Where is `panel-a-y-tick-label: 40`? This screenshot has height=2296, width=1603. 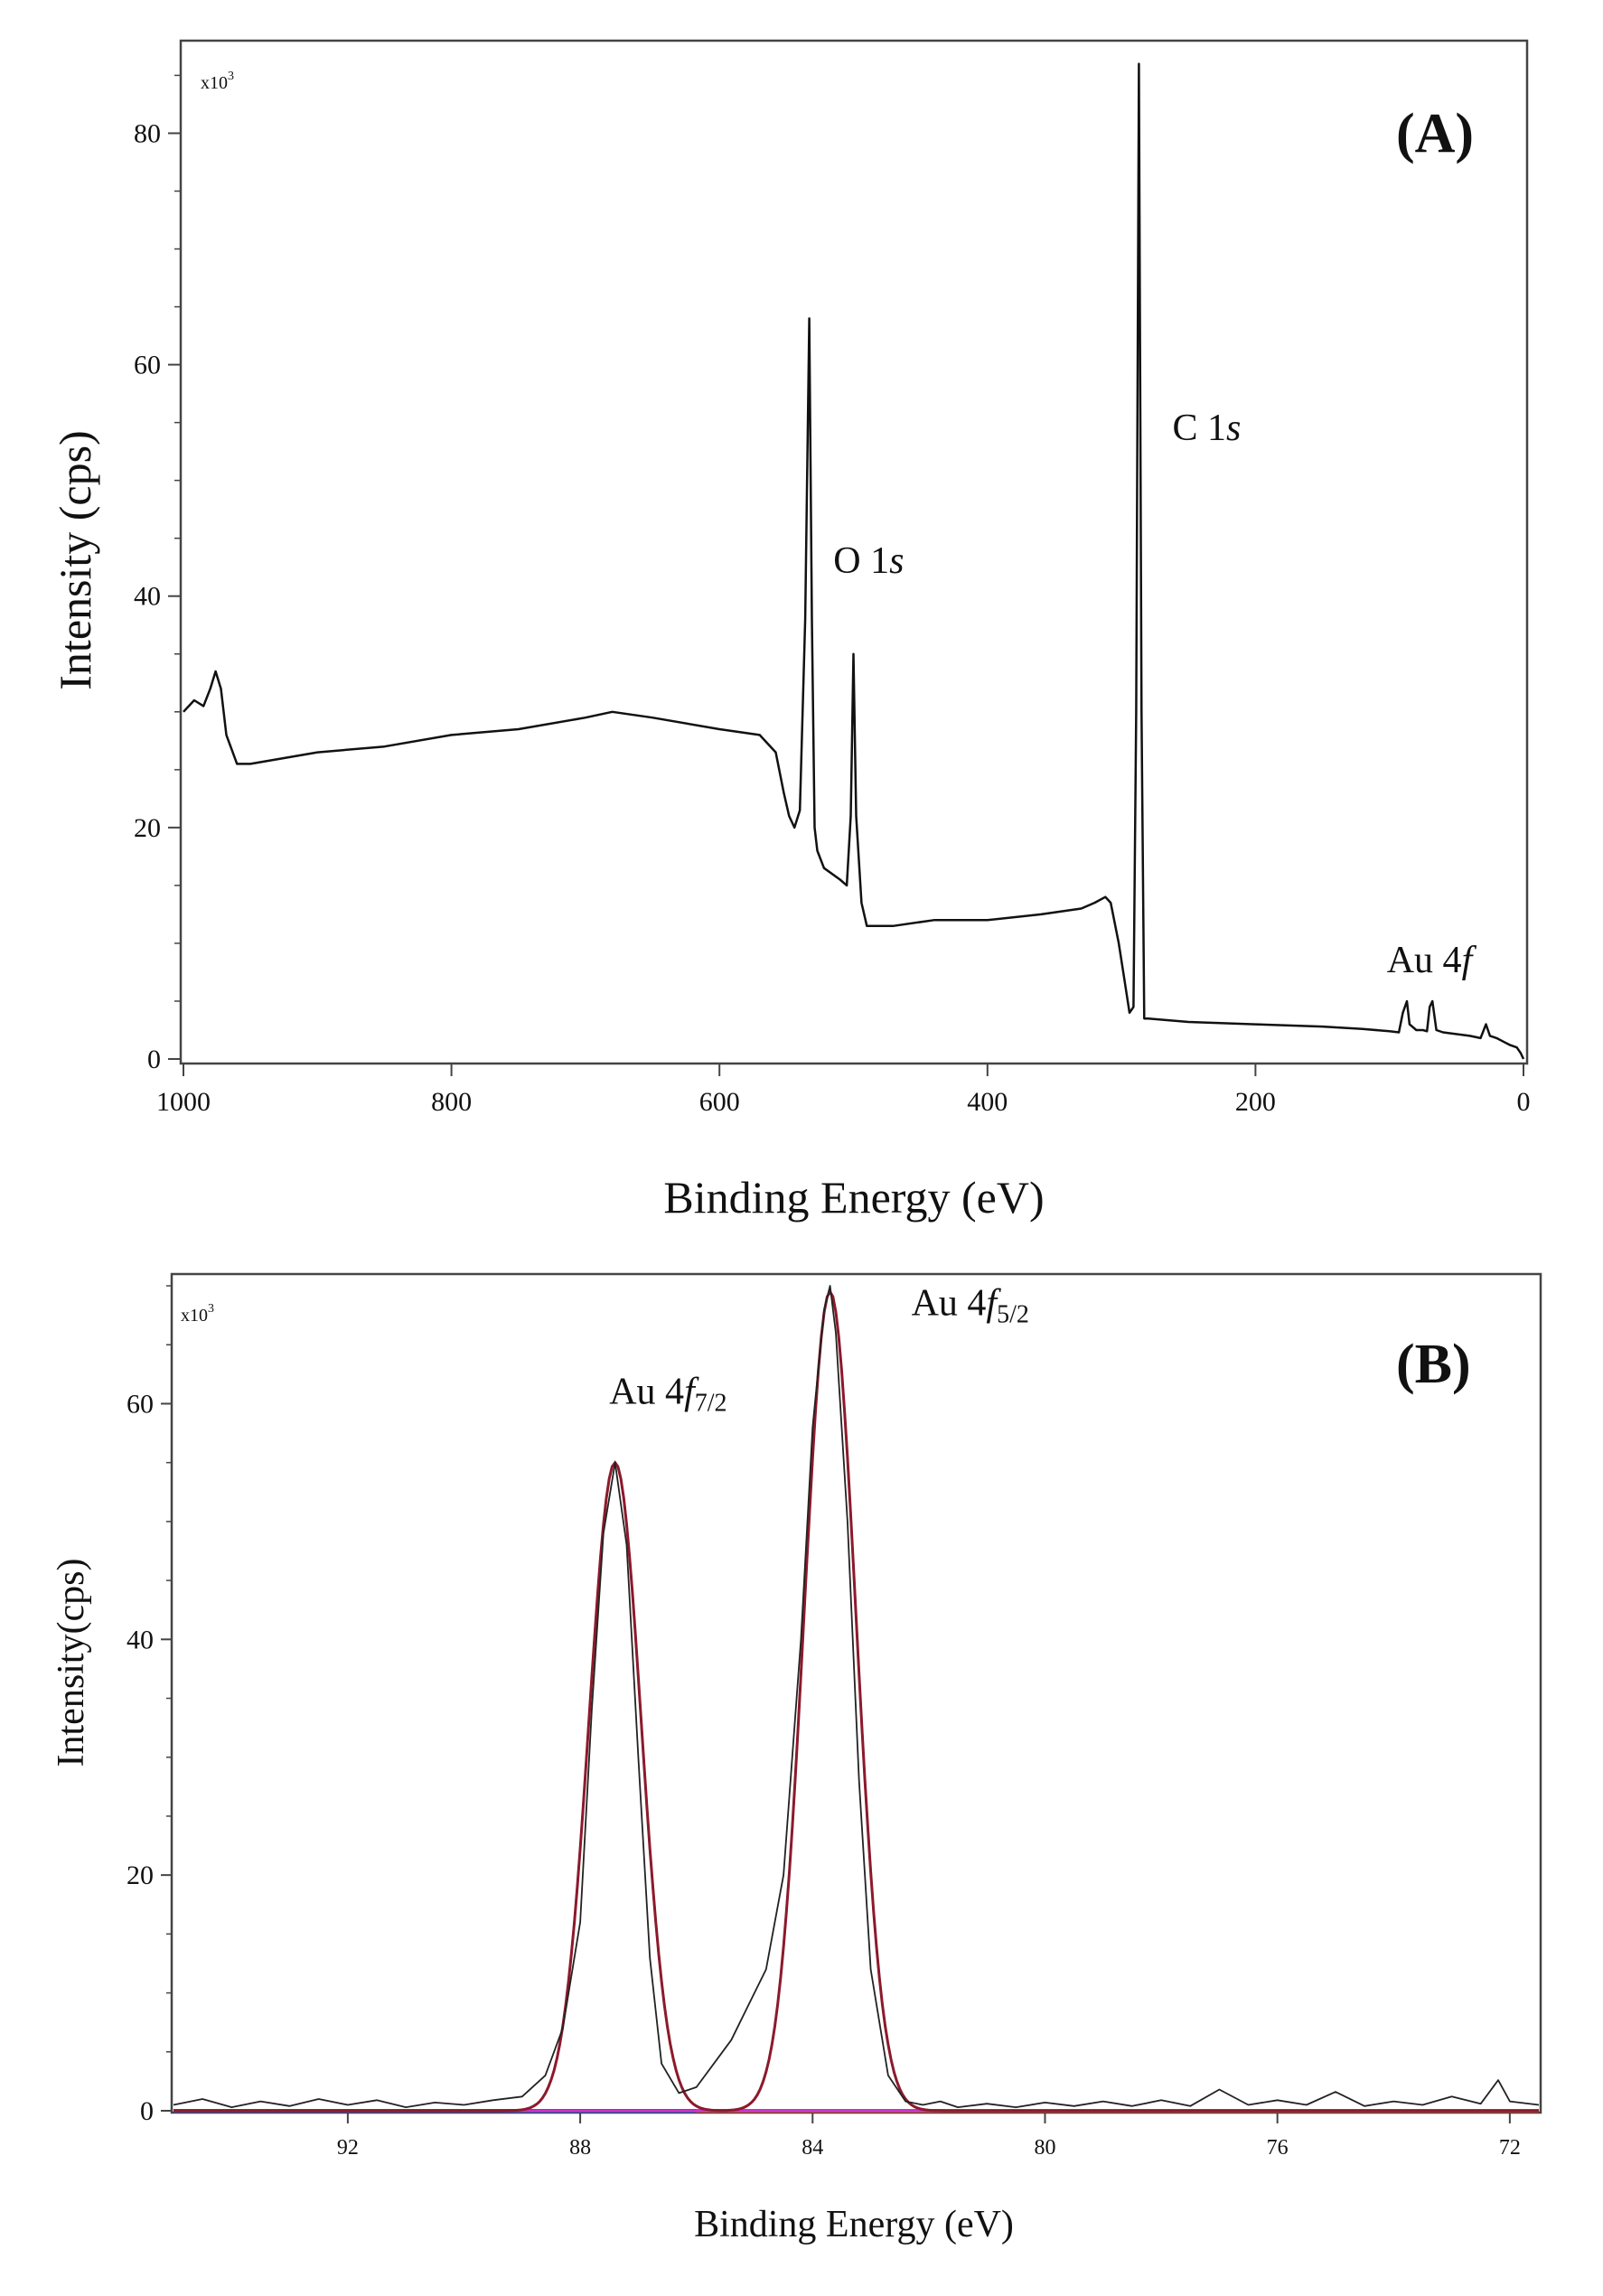 panel-a-y-tick-label: 40 is located at coordinates (147, 597).